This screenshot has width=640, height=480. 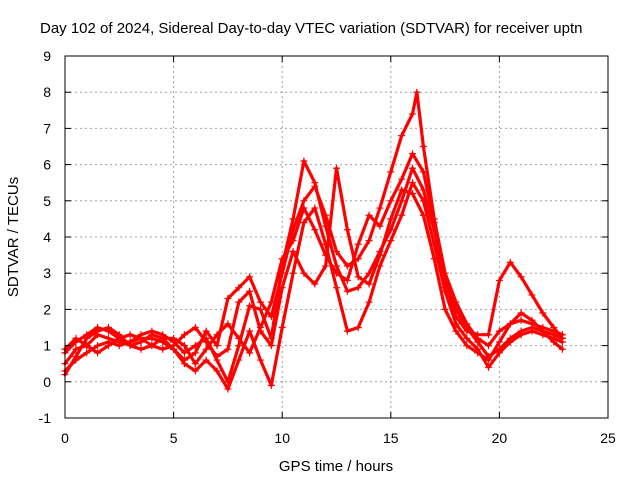 What do you see at coordinates (336, 466) in the screenshot?
I see `x-axis-title: GPS time / hours` at bounding box center [336, 466].